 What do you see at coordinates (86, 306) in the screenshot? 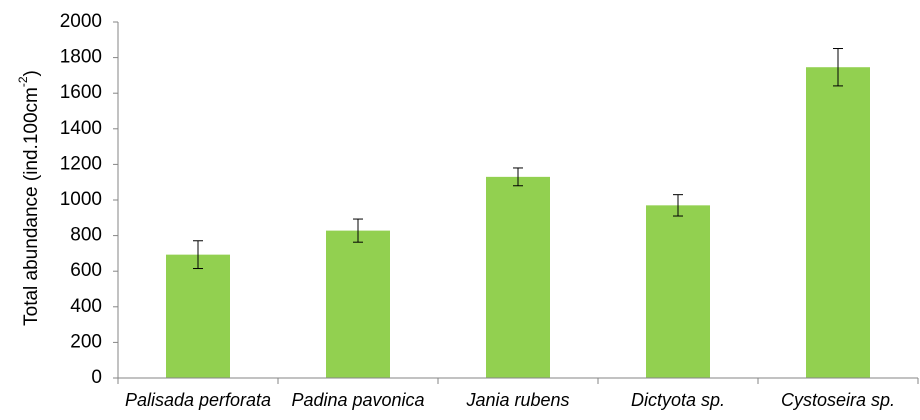
I see `y-tick-label: 400` at bounding box center [86, 306].